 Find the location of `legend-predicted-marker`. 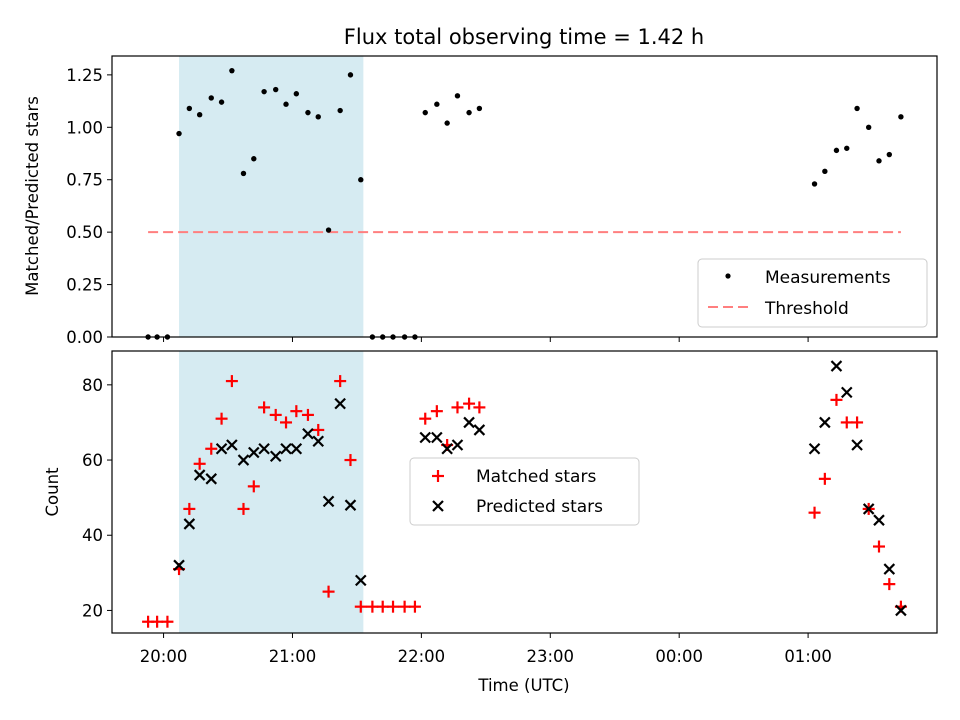

legend-predicted-marker is located at coordinates (438, 506).